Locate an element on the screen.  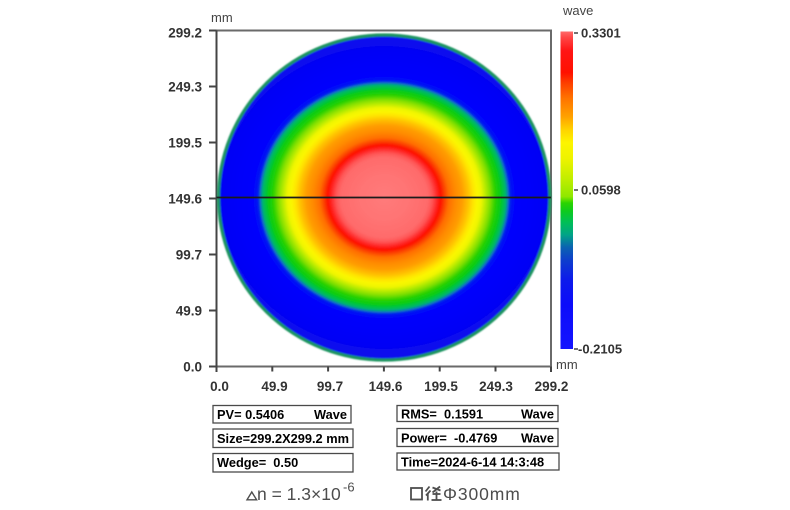
svg-text: wave is located at coordinates (577, 10).